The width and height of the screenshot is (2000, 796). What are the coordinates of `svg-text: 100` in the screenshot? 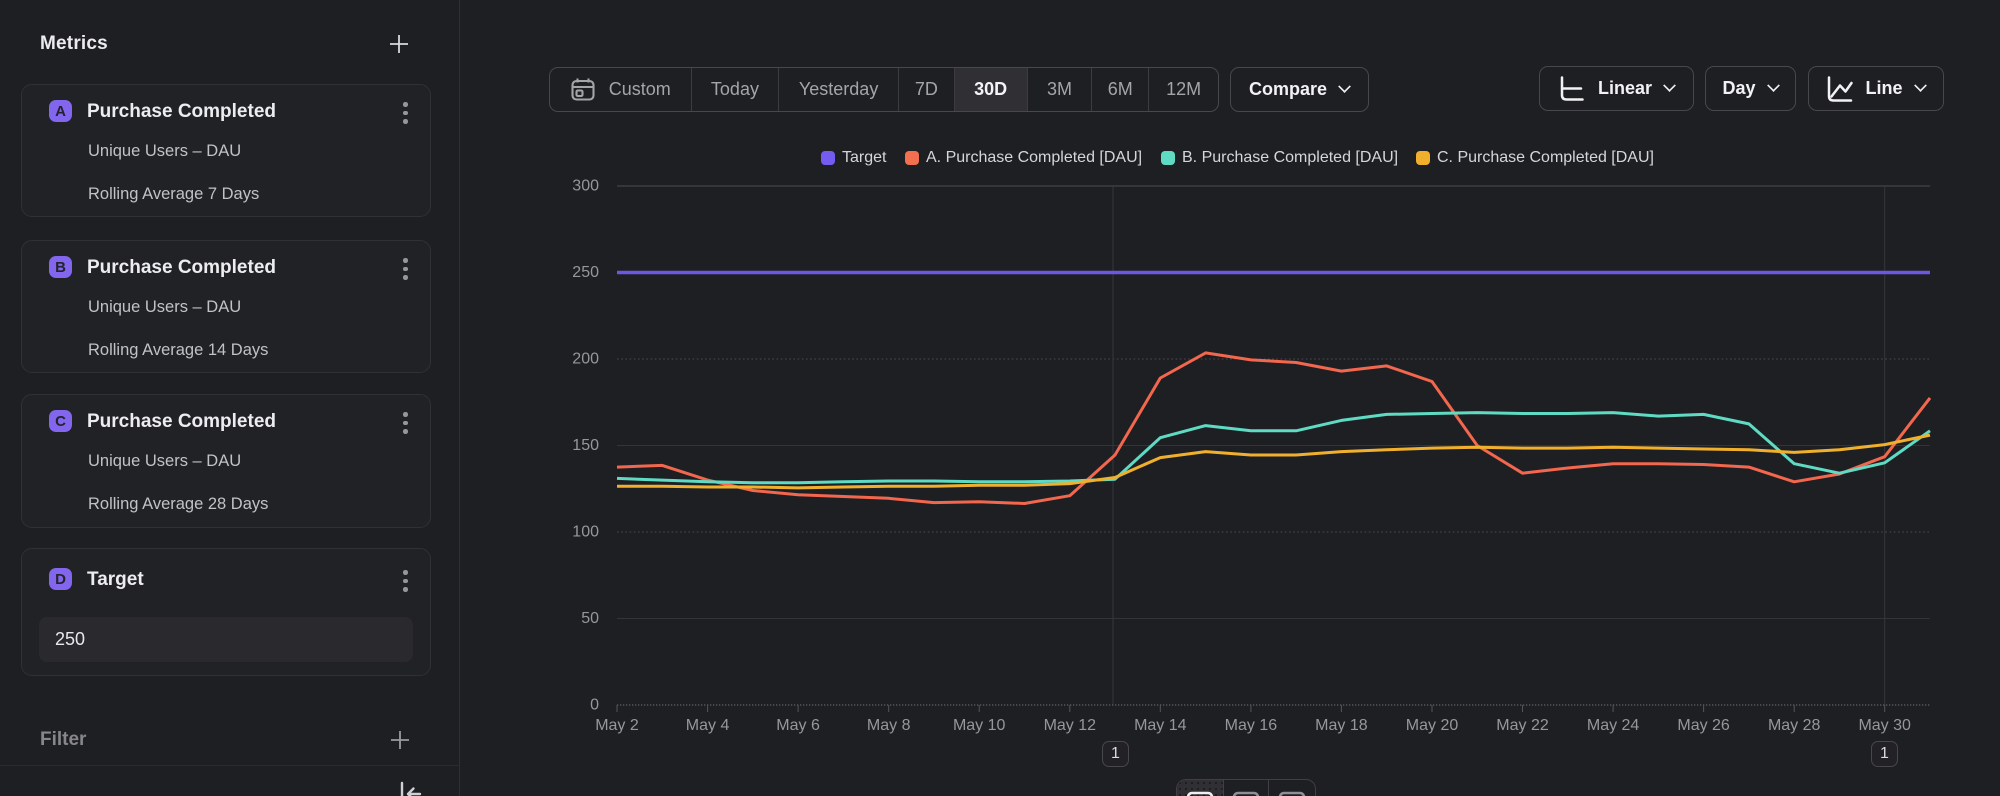 It's located at (585, 532).